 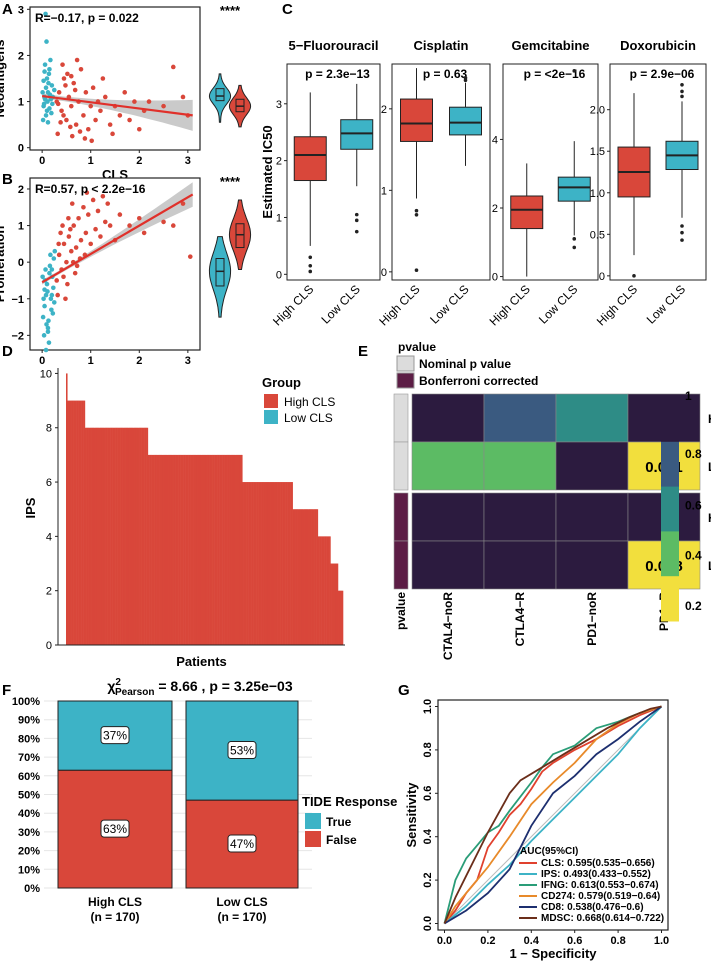 What do you see at coordinates (339, 822) in the screenshot?
I see `legend-label-true: True` at bounding box center [339, 822].